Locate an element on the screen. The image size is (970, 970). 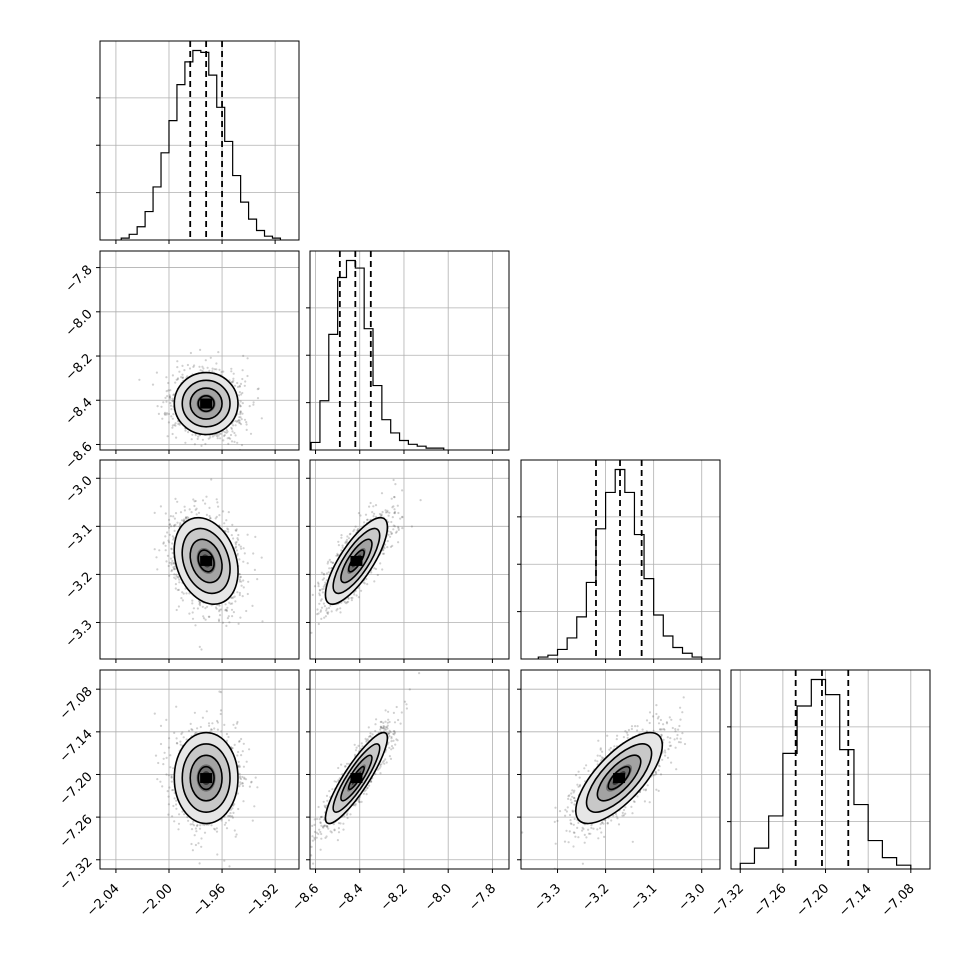
scatter-panel-1-0: −8.6 −8.4 −8.2 −8.0 −7.8 is located at coordinates (181, 361).